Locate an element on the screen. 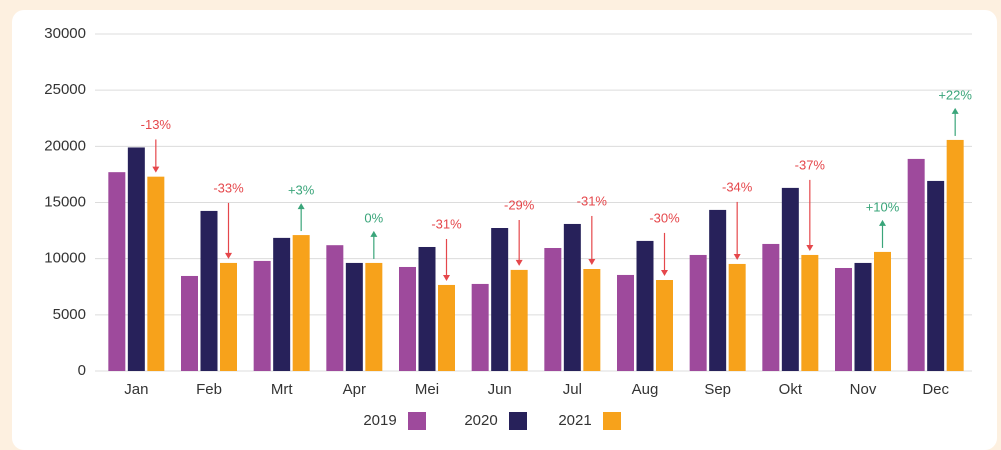 The height and width of the screenshot is (450, 1001). annotation: -33% is located at coordinates (228, 187).